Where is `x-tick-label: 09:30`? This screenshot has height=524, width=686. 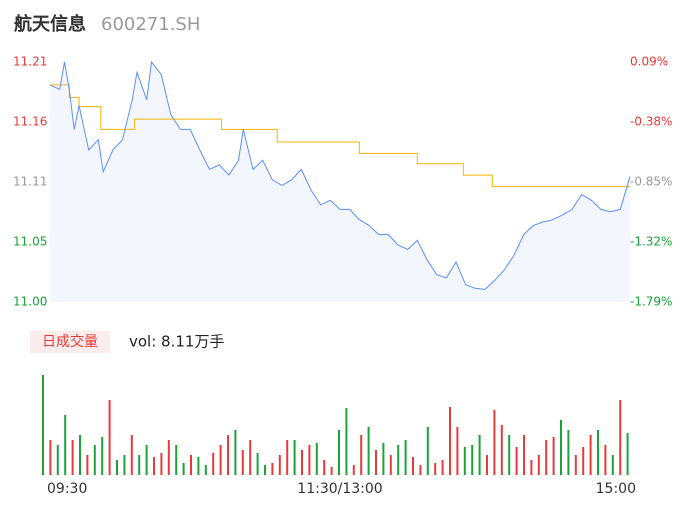 x-tick-label: 09:30 is located at coordinates (67, 489).